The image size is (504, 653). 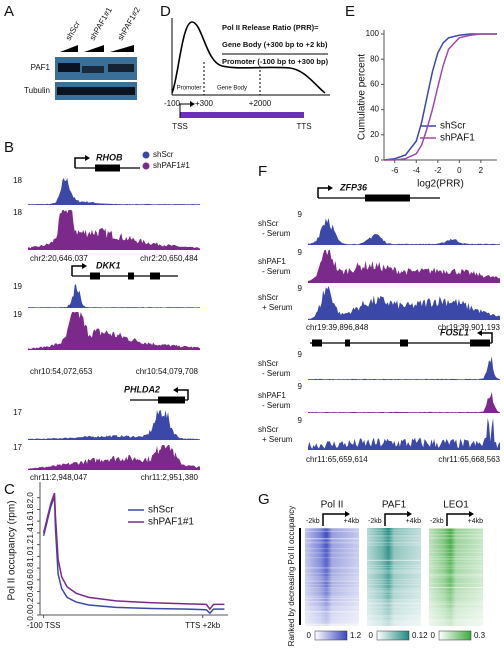 What do you see at coordinates (180, 126) in the screenshot?
I see `end-label: TSS` at bounding box center [180, 126].